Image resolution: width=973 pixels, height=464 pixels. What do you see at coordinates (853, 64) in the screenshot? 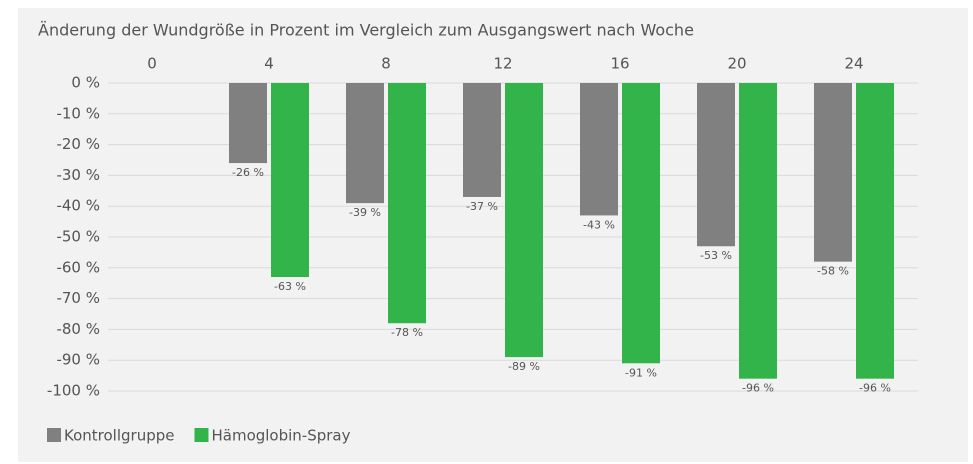
I see `x-tick-label: 24` at bounding box center [853, 64].